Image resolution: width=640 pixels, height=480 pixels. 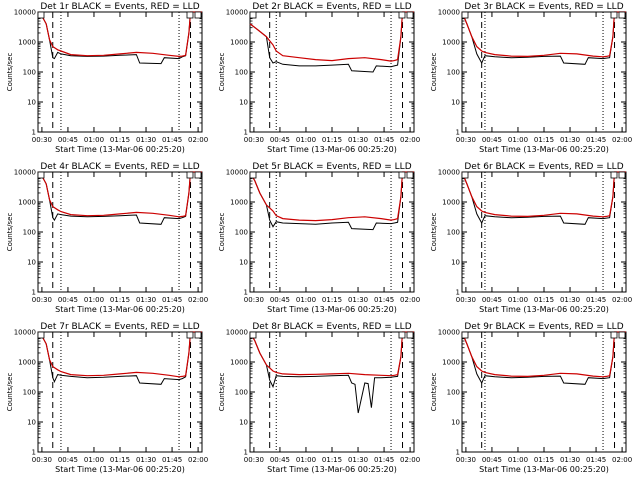 What do you see at coordinates (331, 327) in the screenshot?
I see `panel-title: Det 8r BLACK = Events, RED = LLD` at bounding box center [331, 327].